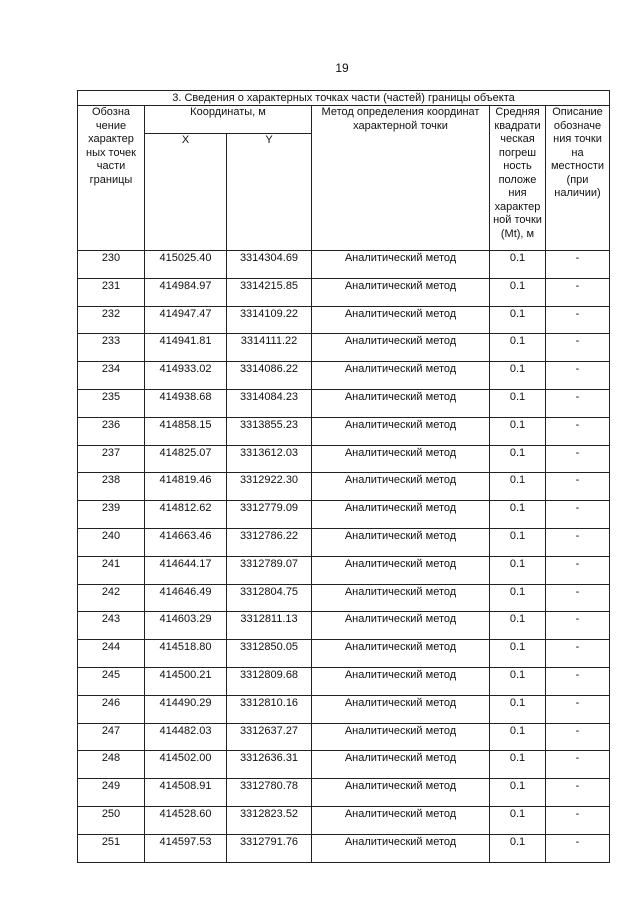 Image resolution: width=639 pixels, height=905 pixels. What do you see at coordinates (269, 348) in the screenshot?
I see `cell-coord-y: 3314111.22` at bounding box center [269, 348].